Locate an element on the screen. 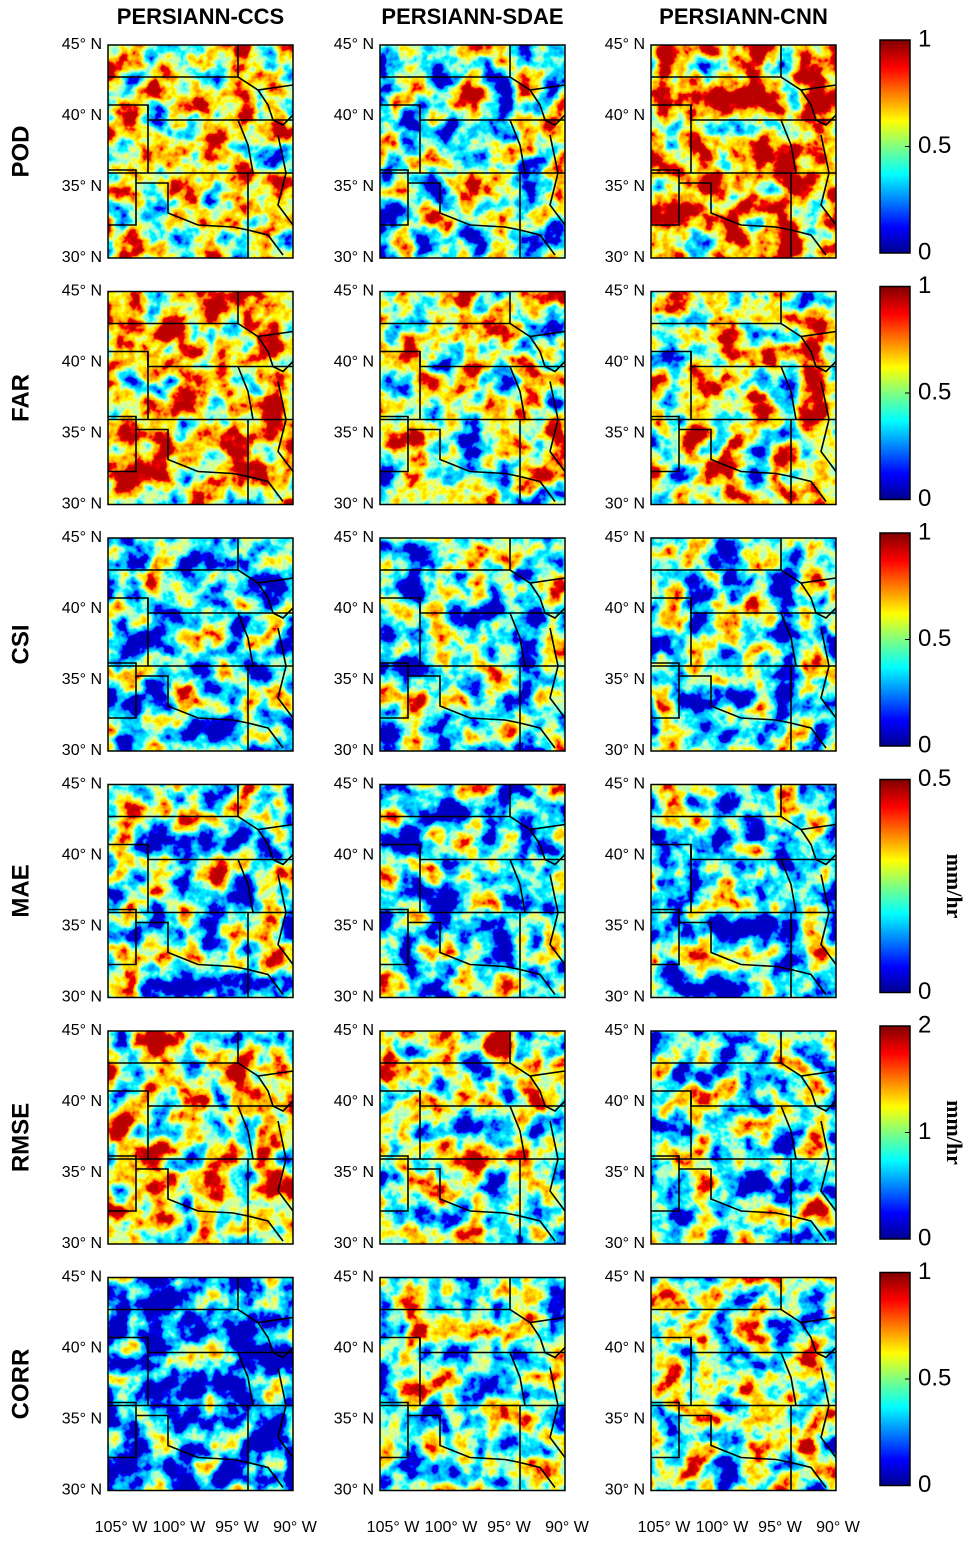 The width and height of the screenshot is (971, 1542). column-title: PERSIANN-CNN is located at coordinates (743, 16).